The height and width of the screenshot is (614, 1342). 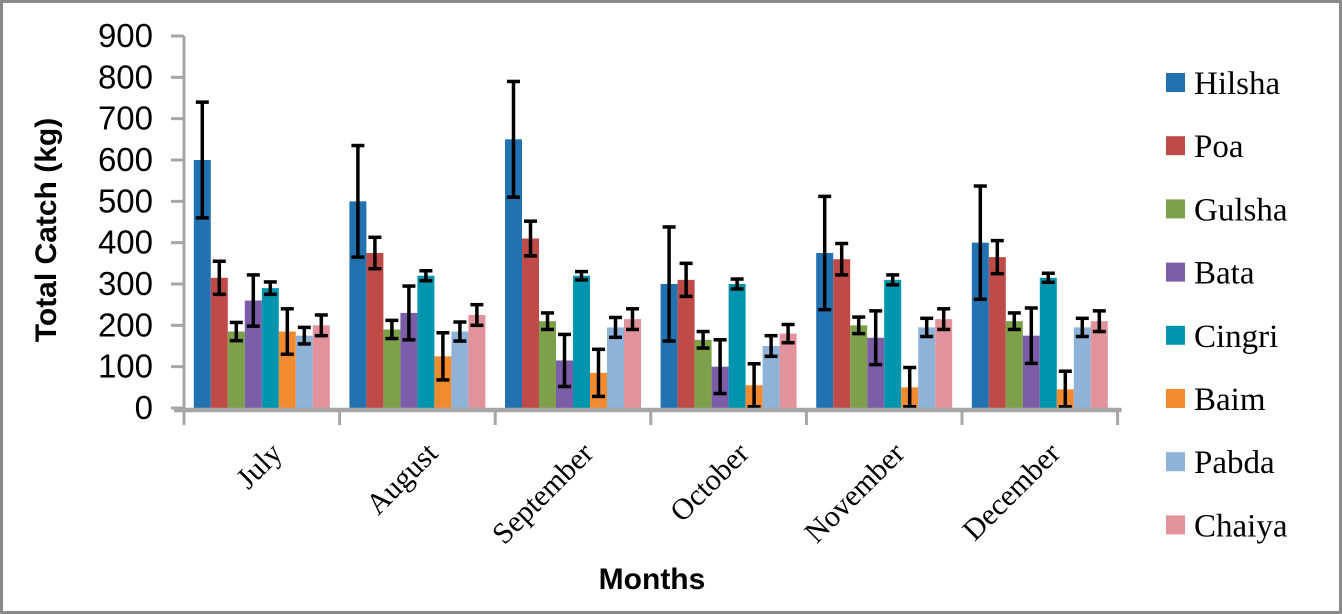 I want to click on bar-baim-august, so click(x=443, y=382).